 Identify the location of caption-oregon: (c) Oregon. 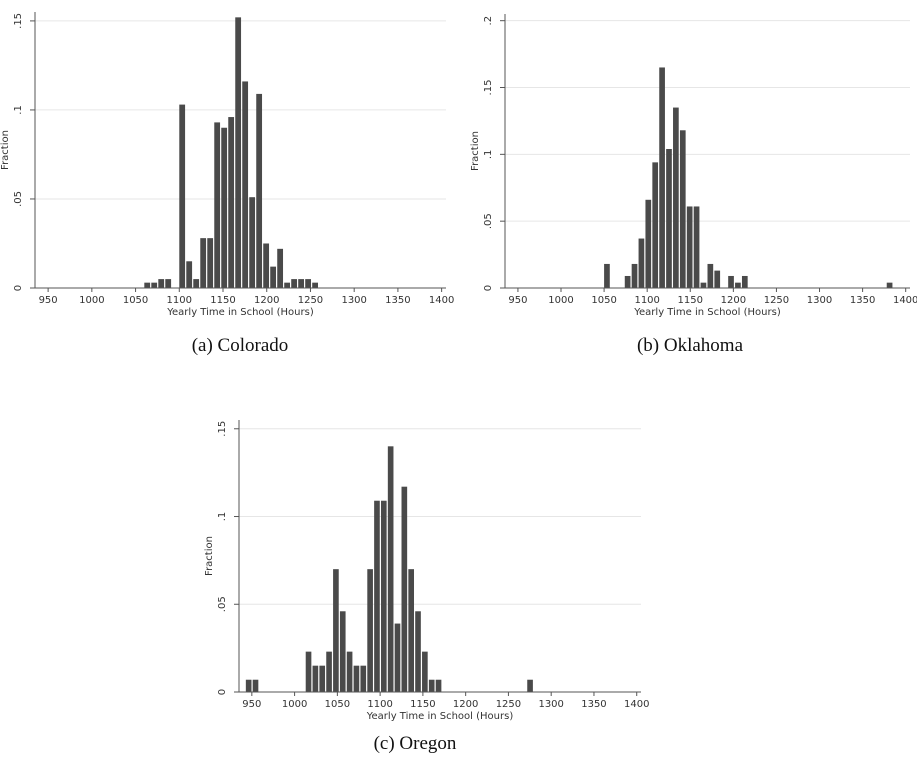
(415, 743).